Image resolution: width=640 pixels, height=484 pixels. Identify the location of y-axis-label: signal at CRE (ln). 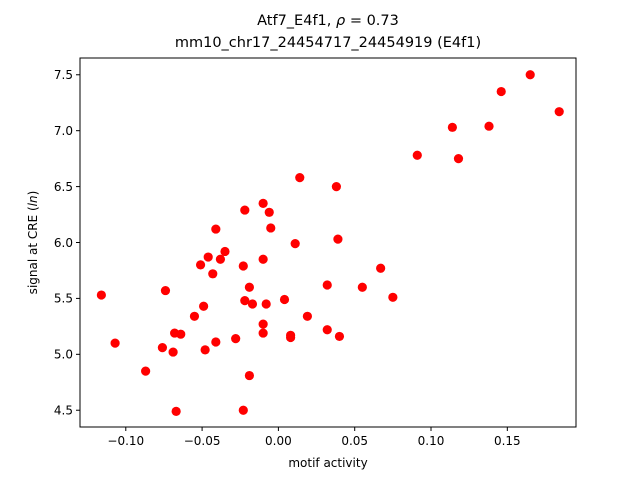
(33, 243).